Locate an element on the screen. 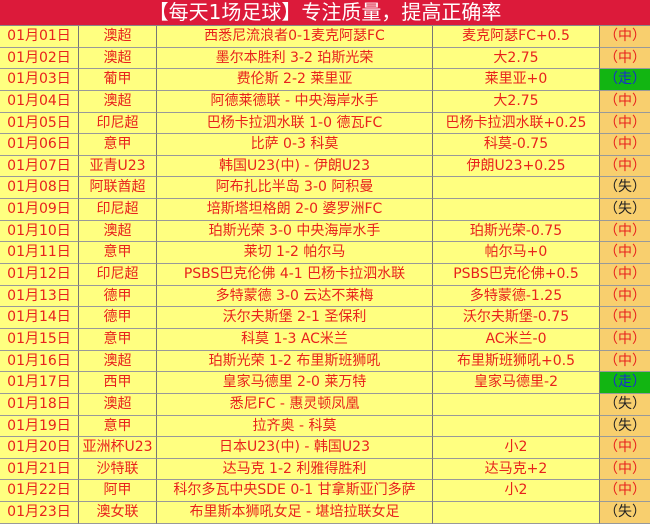  table-row: 01月19日 意甲 拉齐奥 - 科莫 （失） is located at coordinates (325, 426).